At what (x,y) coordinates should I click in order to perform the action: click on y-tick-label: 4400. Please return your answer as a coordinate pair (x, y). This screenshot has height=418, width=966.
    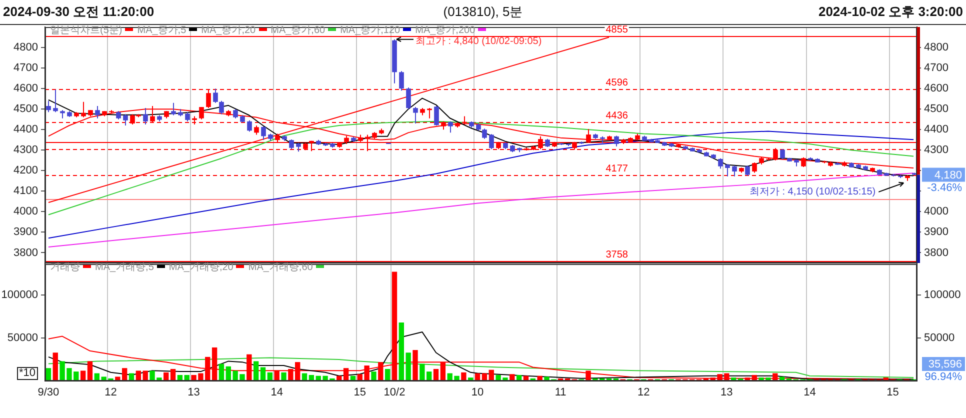
    Looking at the image, I should click on (26, 130).